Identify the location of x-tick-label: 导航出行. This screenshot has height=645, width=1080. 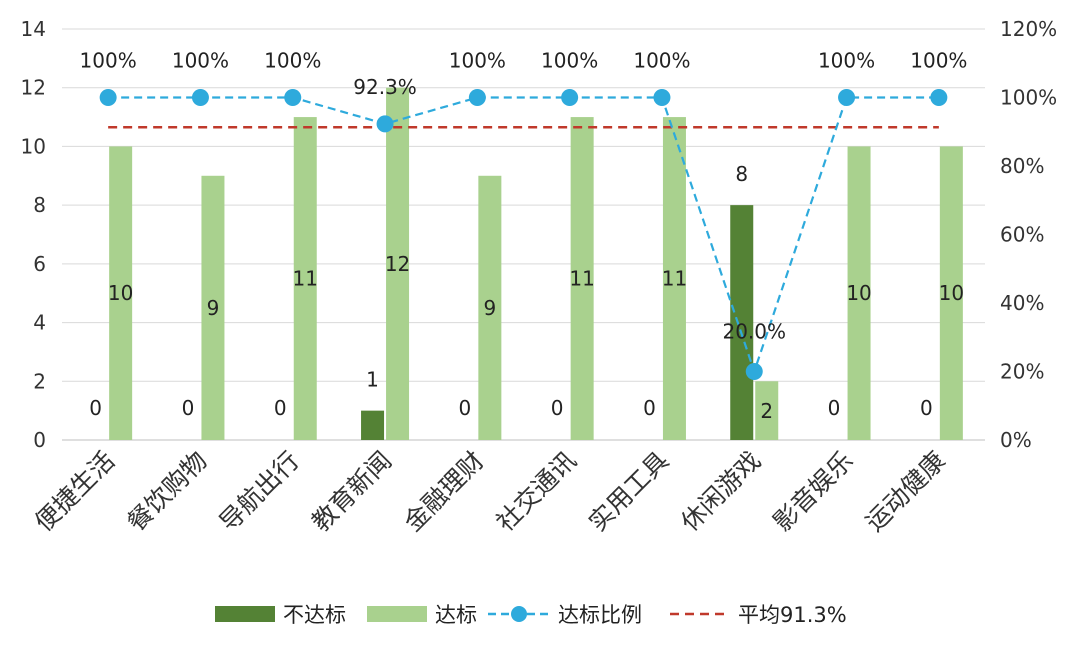
(259, 491).